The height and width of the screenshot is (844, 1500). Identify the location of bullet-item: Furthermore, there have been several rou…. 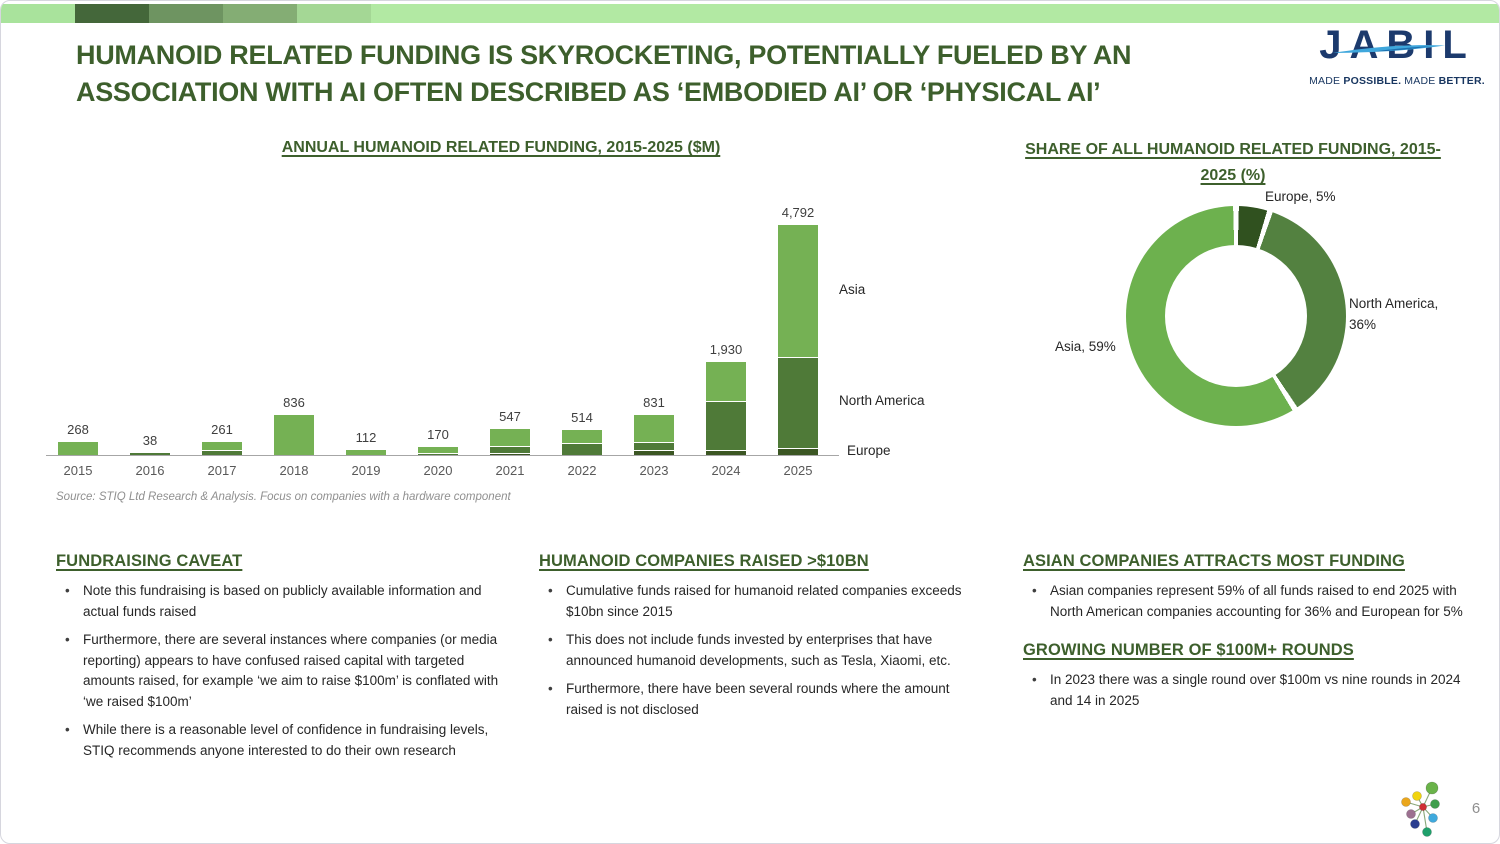
(755, 699).